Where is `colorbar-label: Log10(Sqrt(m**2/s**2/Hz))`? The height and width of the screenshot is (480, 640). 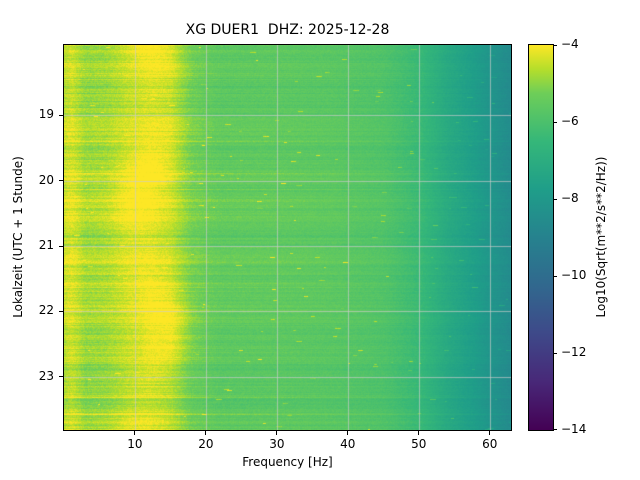 colorbar-label: Log10(Sqrt(m**2/s**2/Hz)) is located at coordinates (601, 237).